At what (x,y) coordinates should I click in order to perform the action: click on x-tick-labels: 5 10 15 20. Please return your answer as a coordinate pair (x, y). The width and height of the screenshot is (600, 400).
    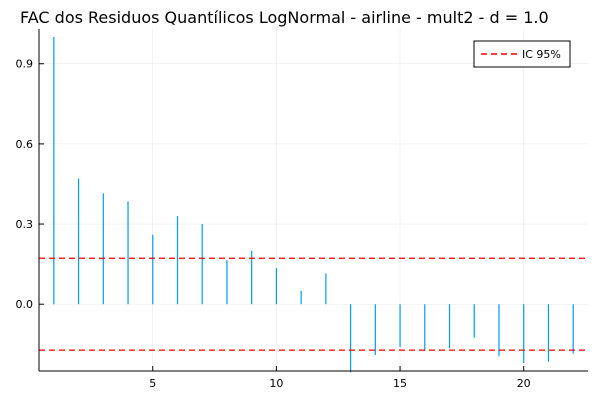
    Looking at the image, I should click on (339, 383).